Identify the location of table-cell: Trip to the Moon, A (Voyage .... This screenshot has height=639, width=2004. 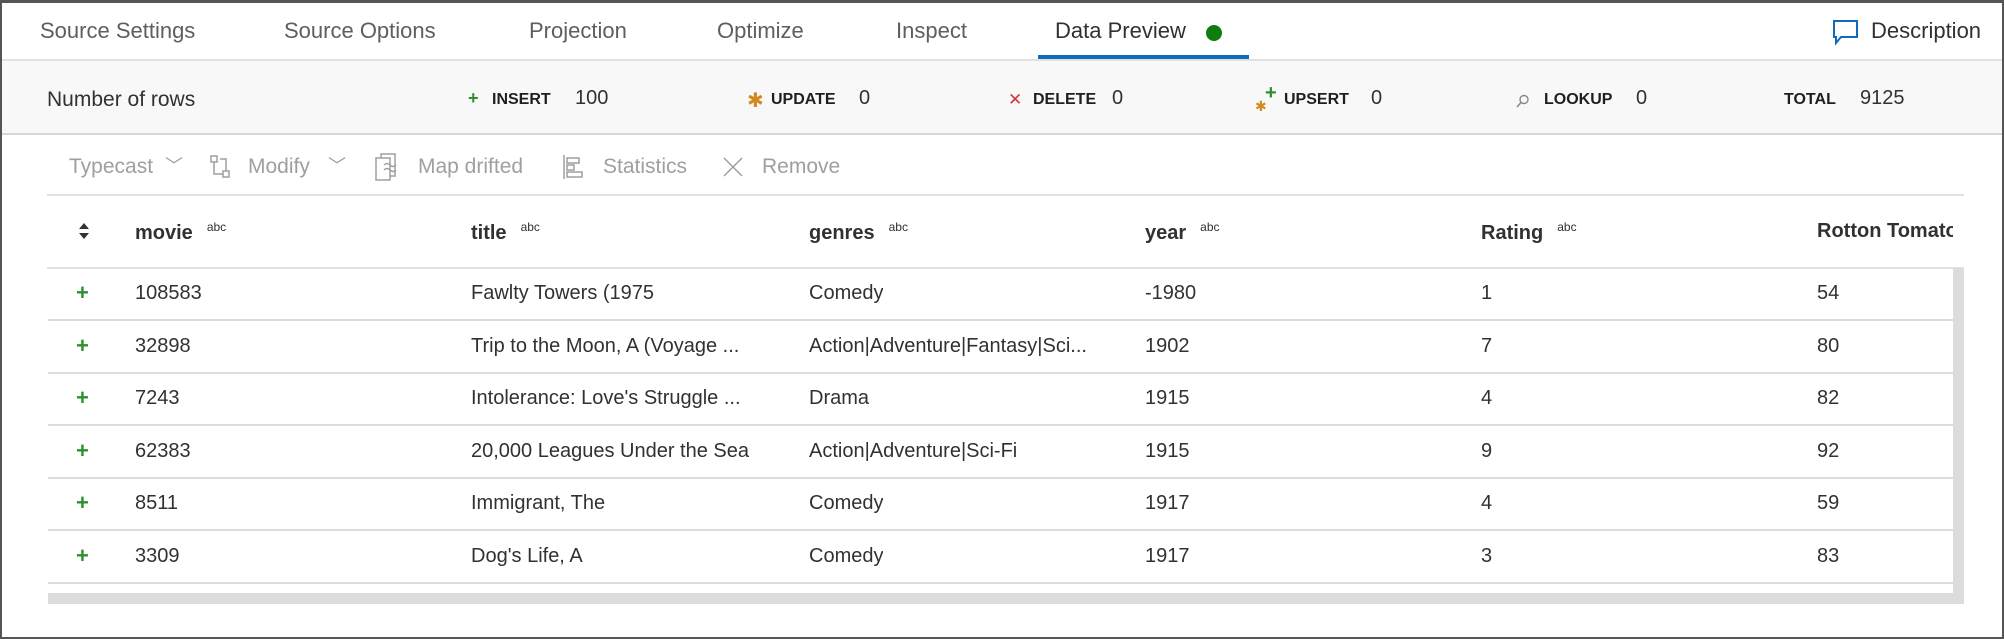
(605, 345).